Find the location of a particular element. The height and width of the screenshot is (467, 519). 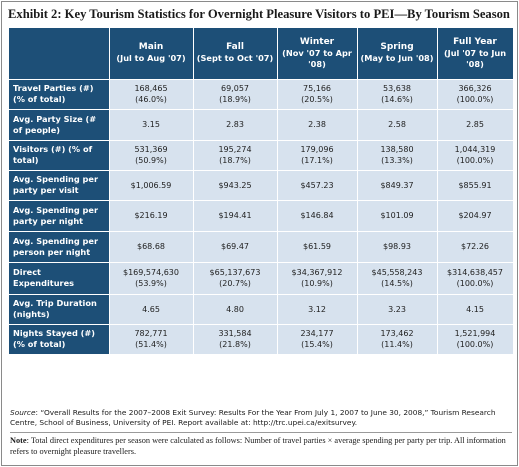

table-cell: 75,166 (20.5%) is located at coordinates (317, 94).